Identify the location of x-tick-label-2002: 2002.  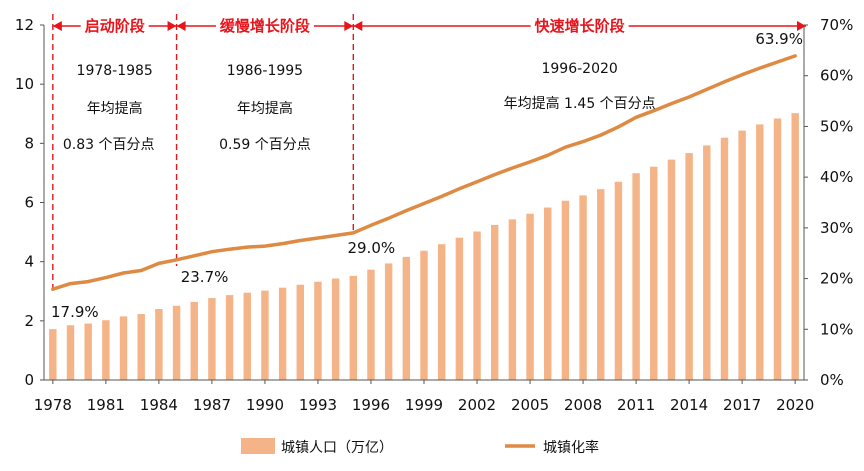
(477, 405).